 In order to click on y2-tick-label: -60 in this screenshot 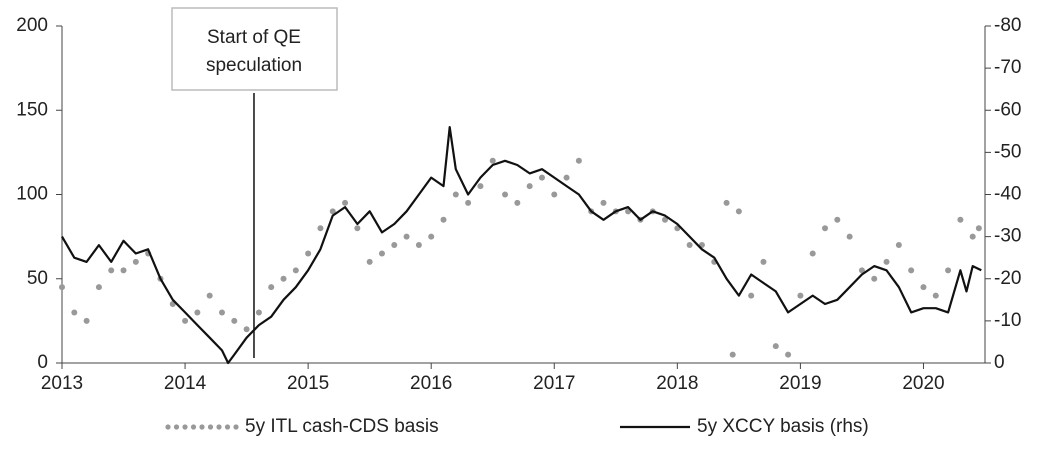, I will do `click(1007, 109)`.